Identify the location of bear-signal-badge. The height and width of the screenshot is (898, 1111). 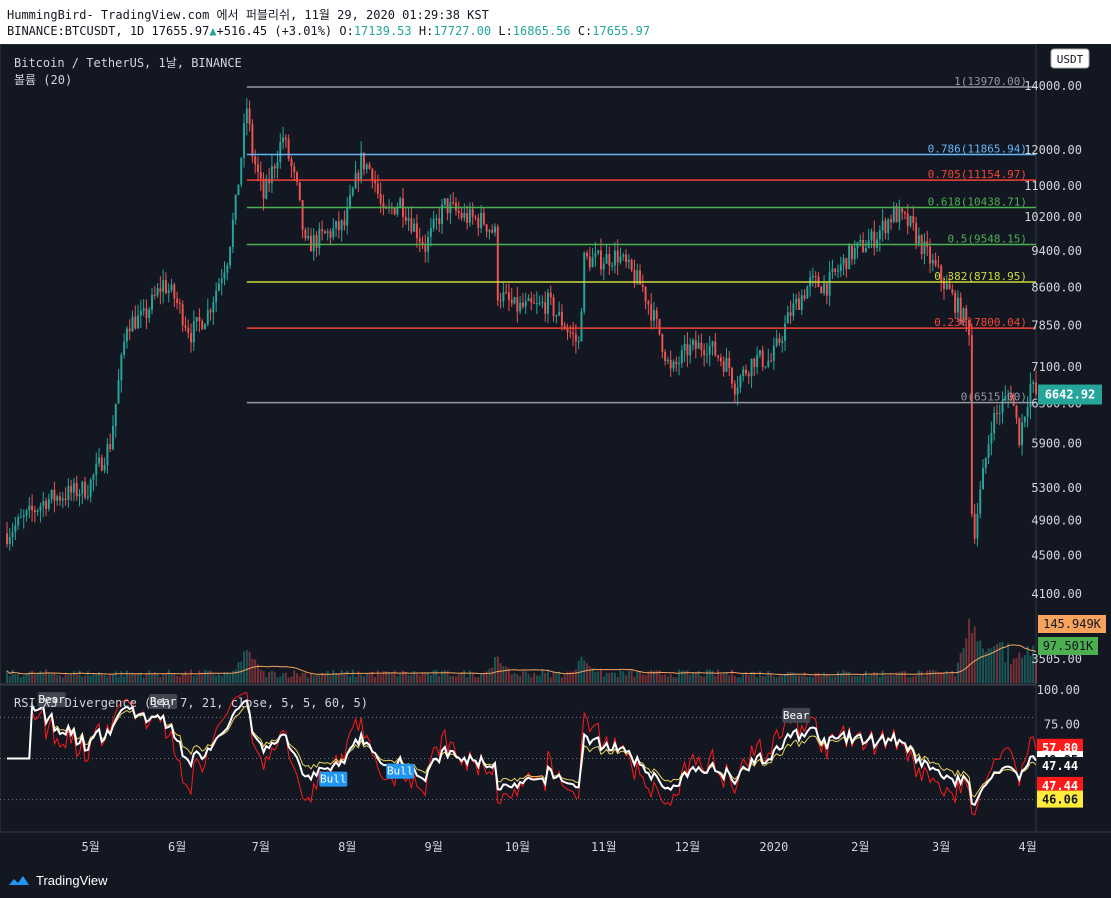
(796, 715).